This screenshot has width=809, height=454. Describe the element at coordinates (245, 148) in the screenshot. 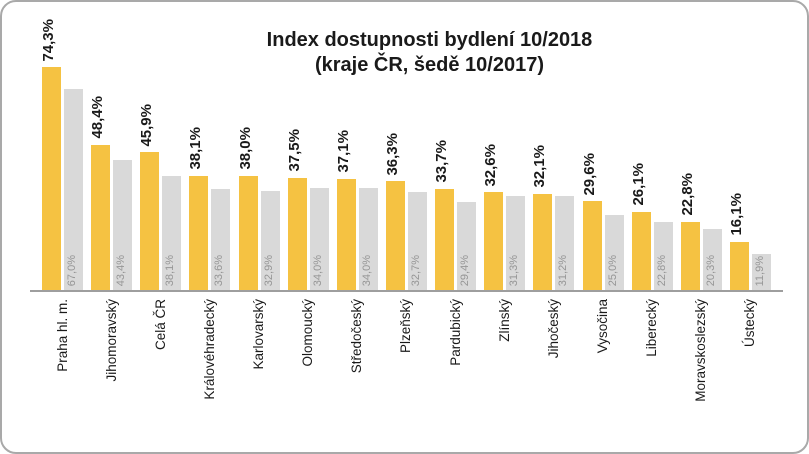

I see `value-label-2018: 38,0%` at that location.